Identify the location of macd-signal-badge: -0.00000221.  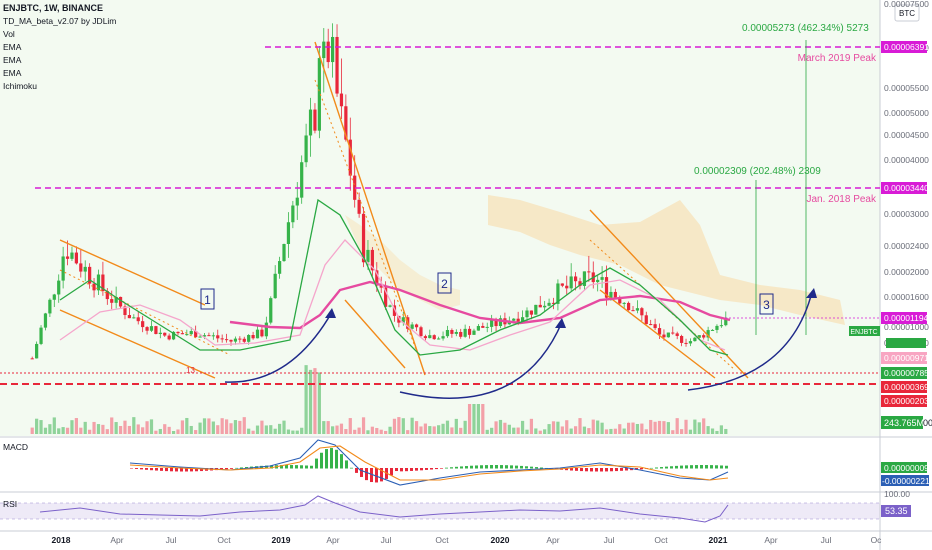
(906, 481).